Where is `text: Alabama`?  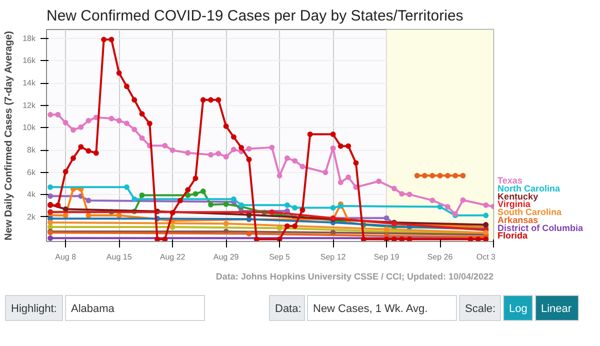 text: Alabama is located at coordinates (135, 308).